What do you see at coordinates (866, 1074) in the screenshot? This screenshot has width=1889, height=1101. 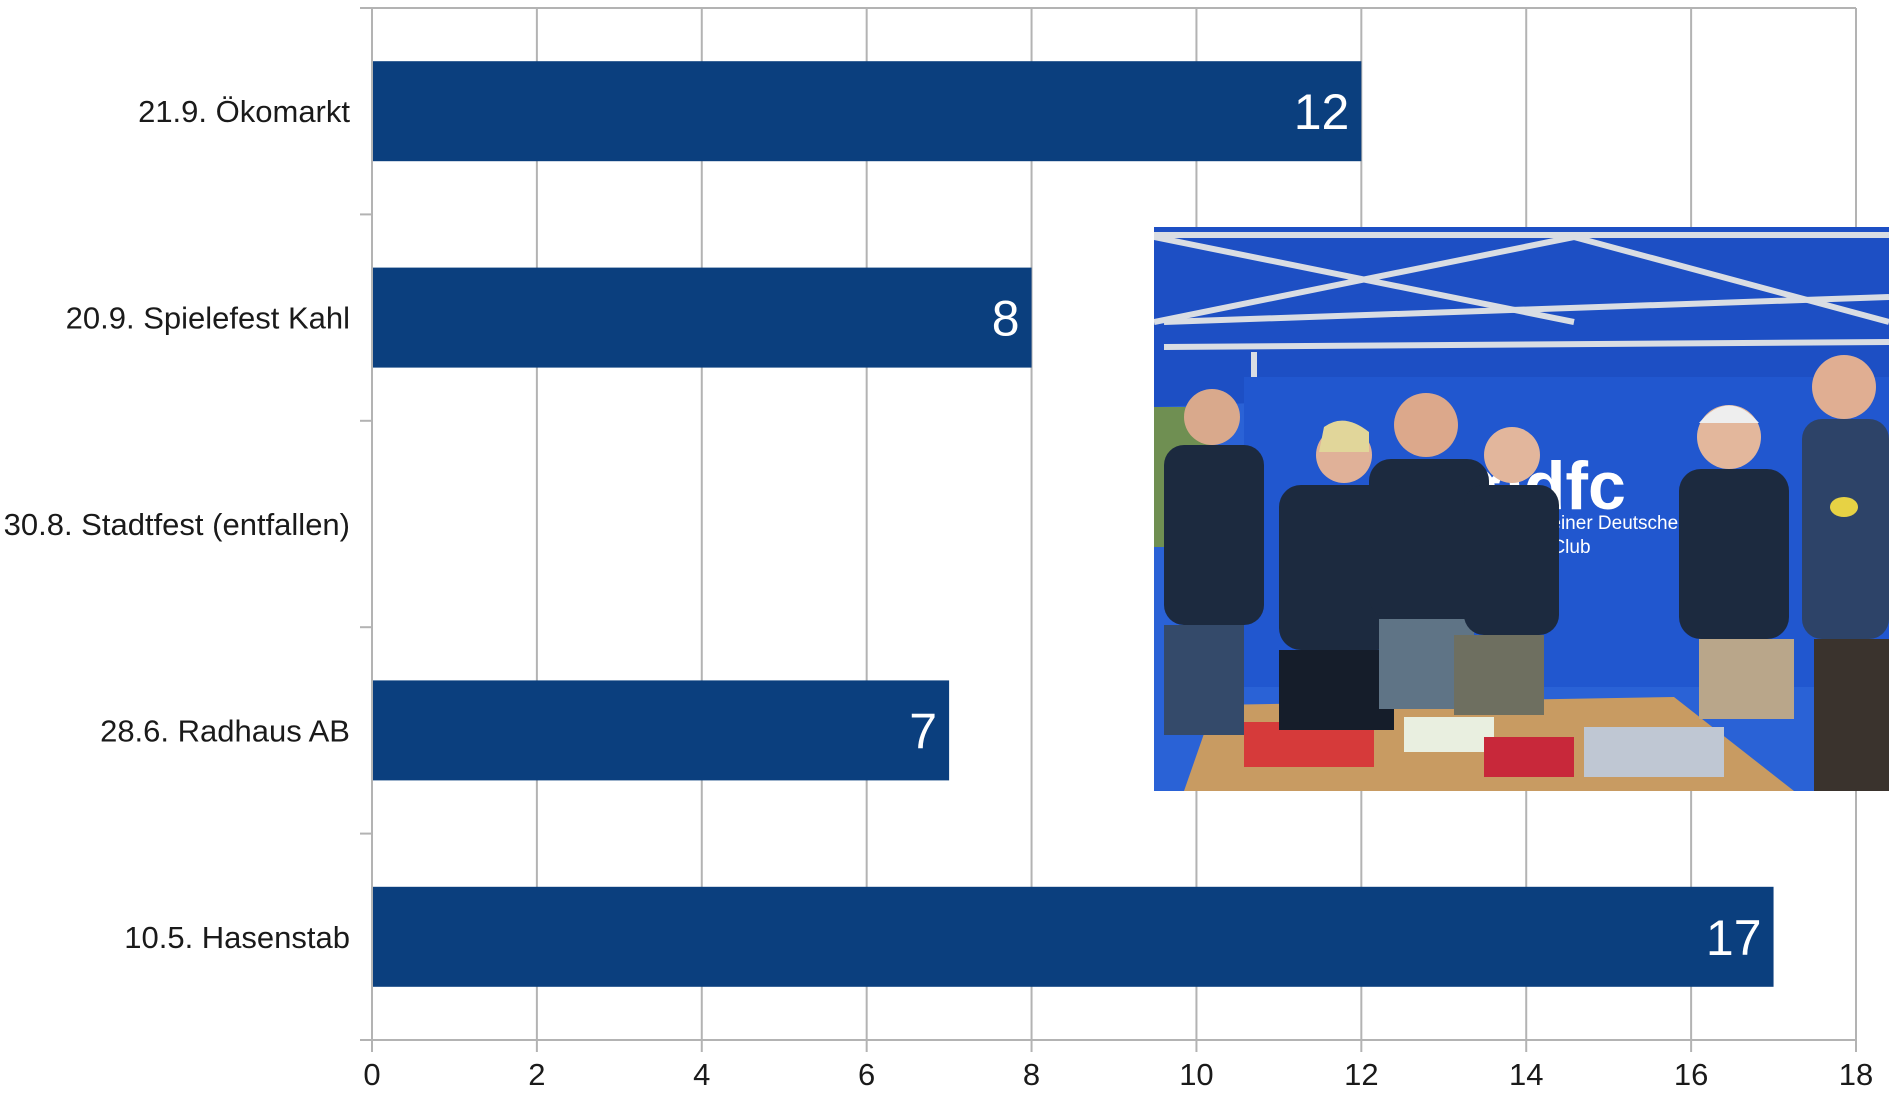 I see `x-tick-label: 6` at bounding box center [866, 1074].